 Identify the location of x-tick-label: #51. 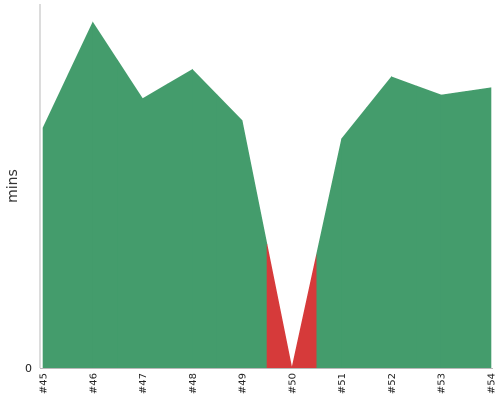
(342, 383).